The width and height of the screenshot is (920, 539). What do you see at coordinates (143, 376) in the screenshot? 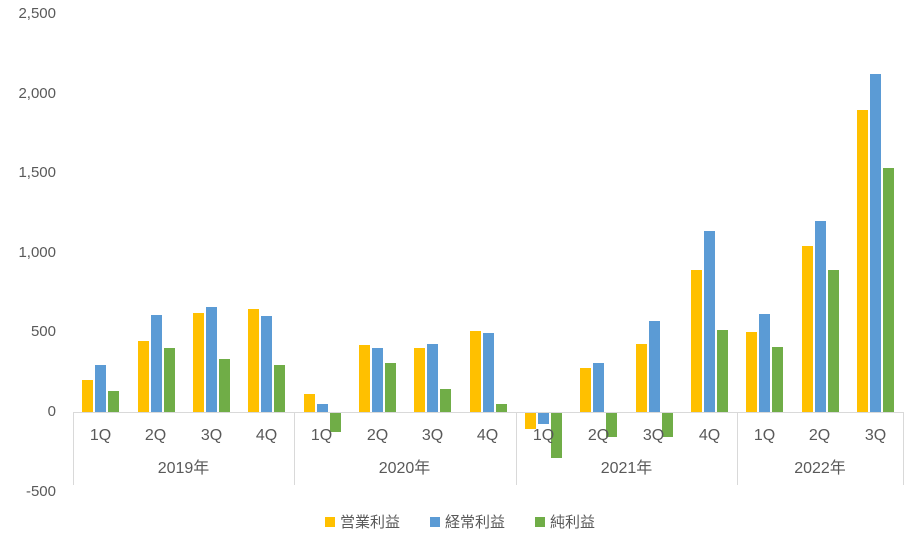
I see `bar-営業利益-1` at bounding box center [143, 376].